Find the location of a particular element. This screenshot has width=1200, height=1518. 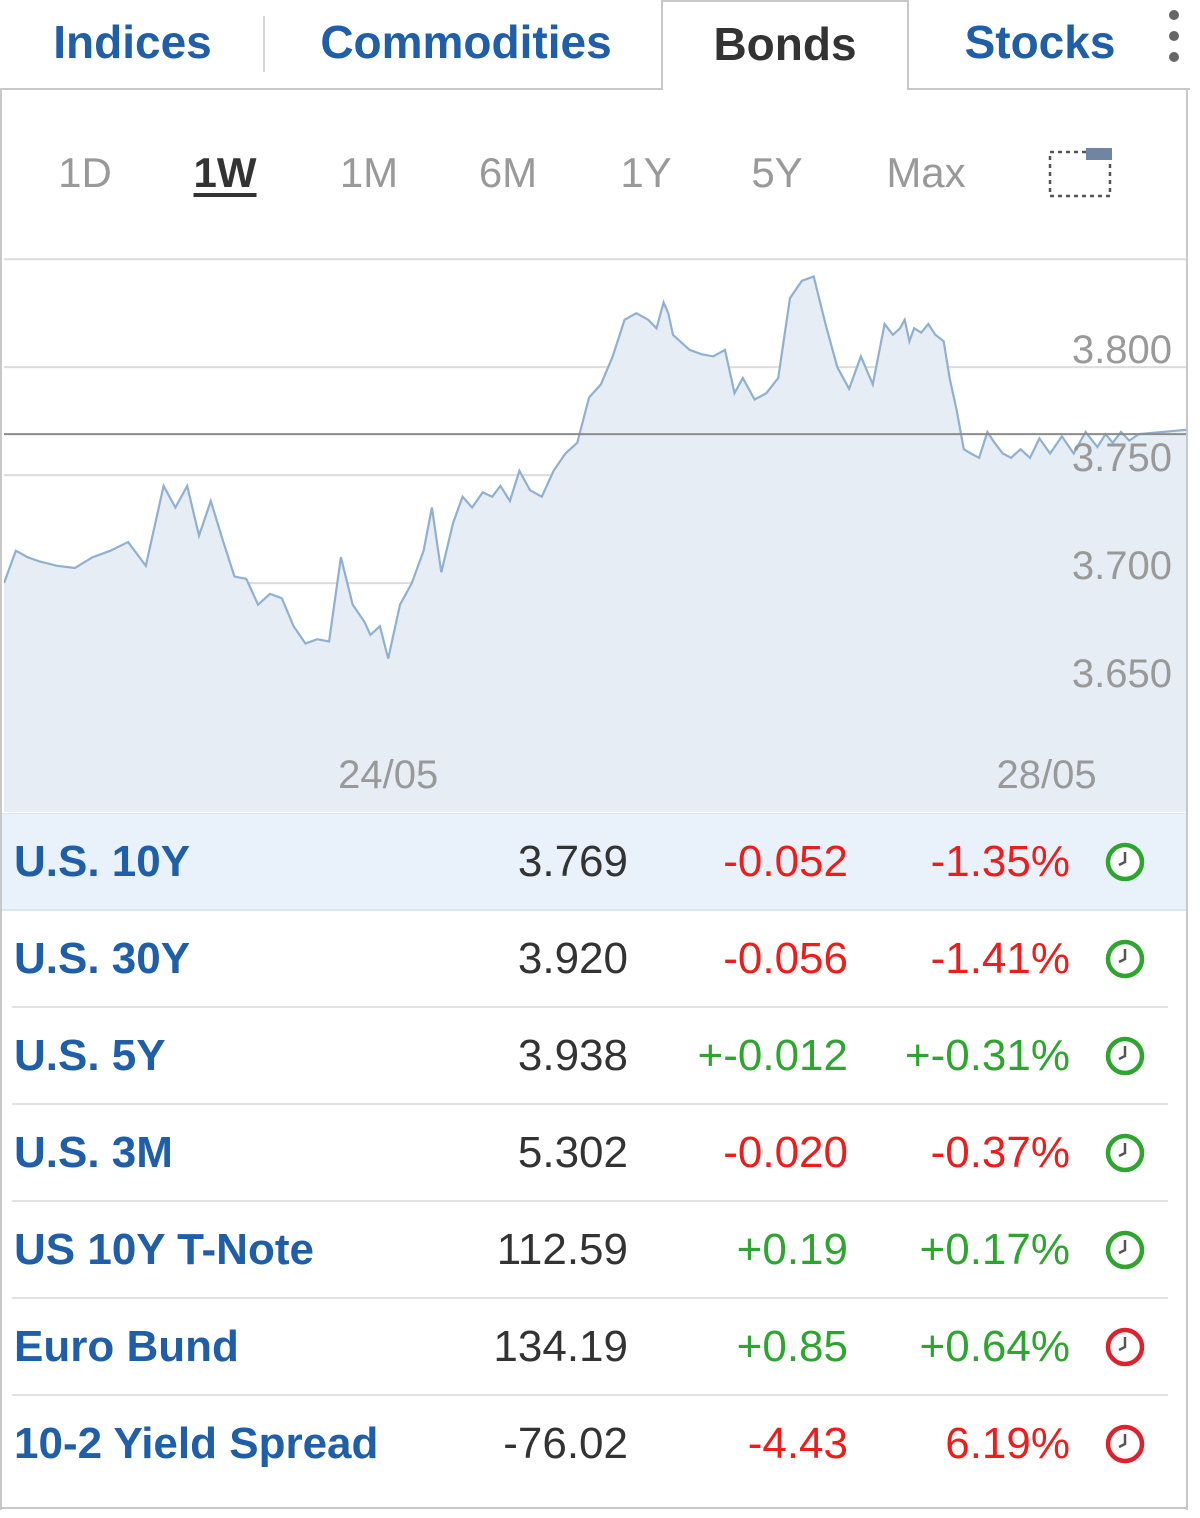

tab-bar-divider is located at coordinates (595, 89).